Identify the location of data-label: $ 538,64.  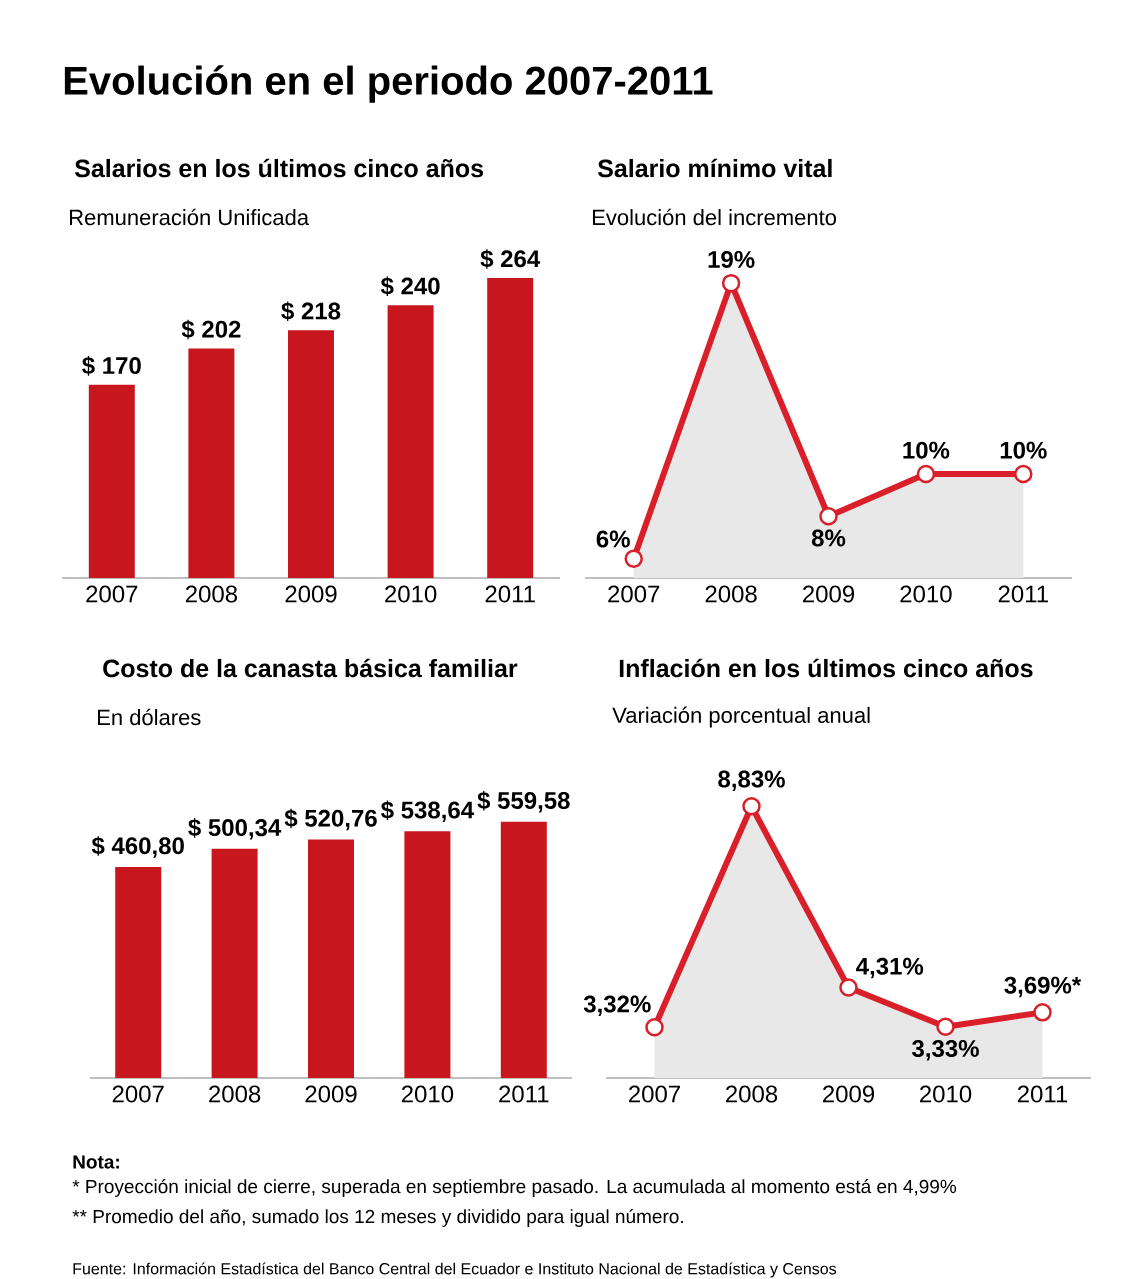
(427, 811).